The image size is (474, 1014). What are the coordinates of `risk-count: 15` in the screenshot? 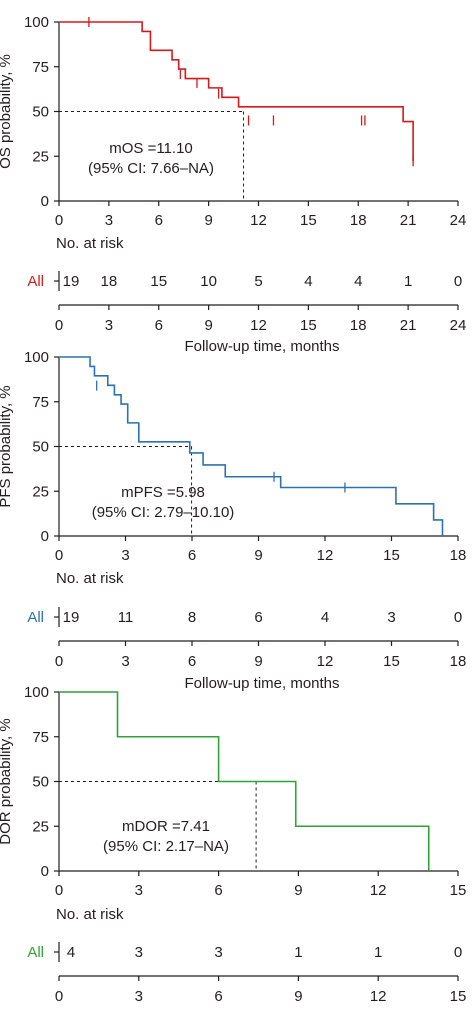 It's located at (158, 281).